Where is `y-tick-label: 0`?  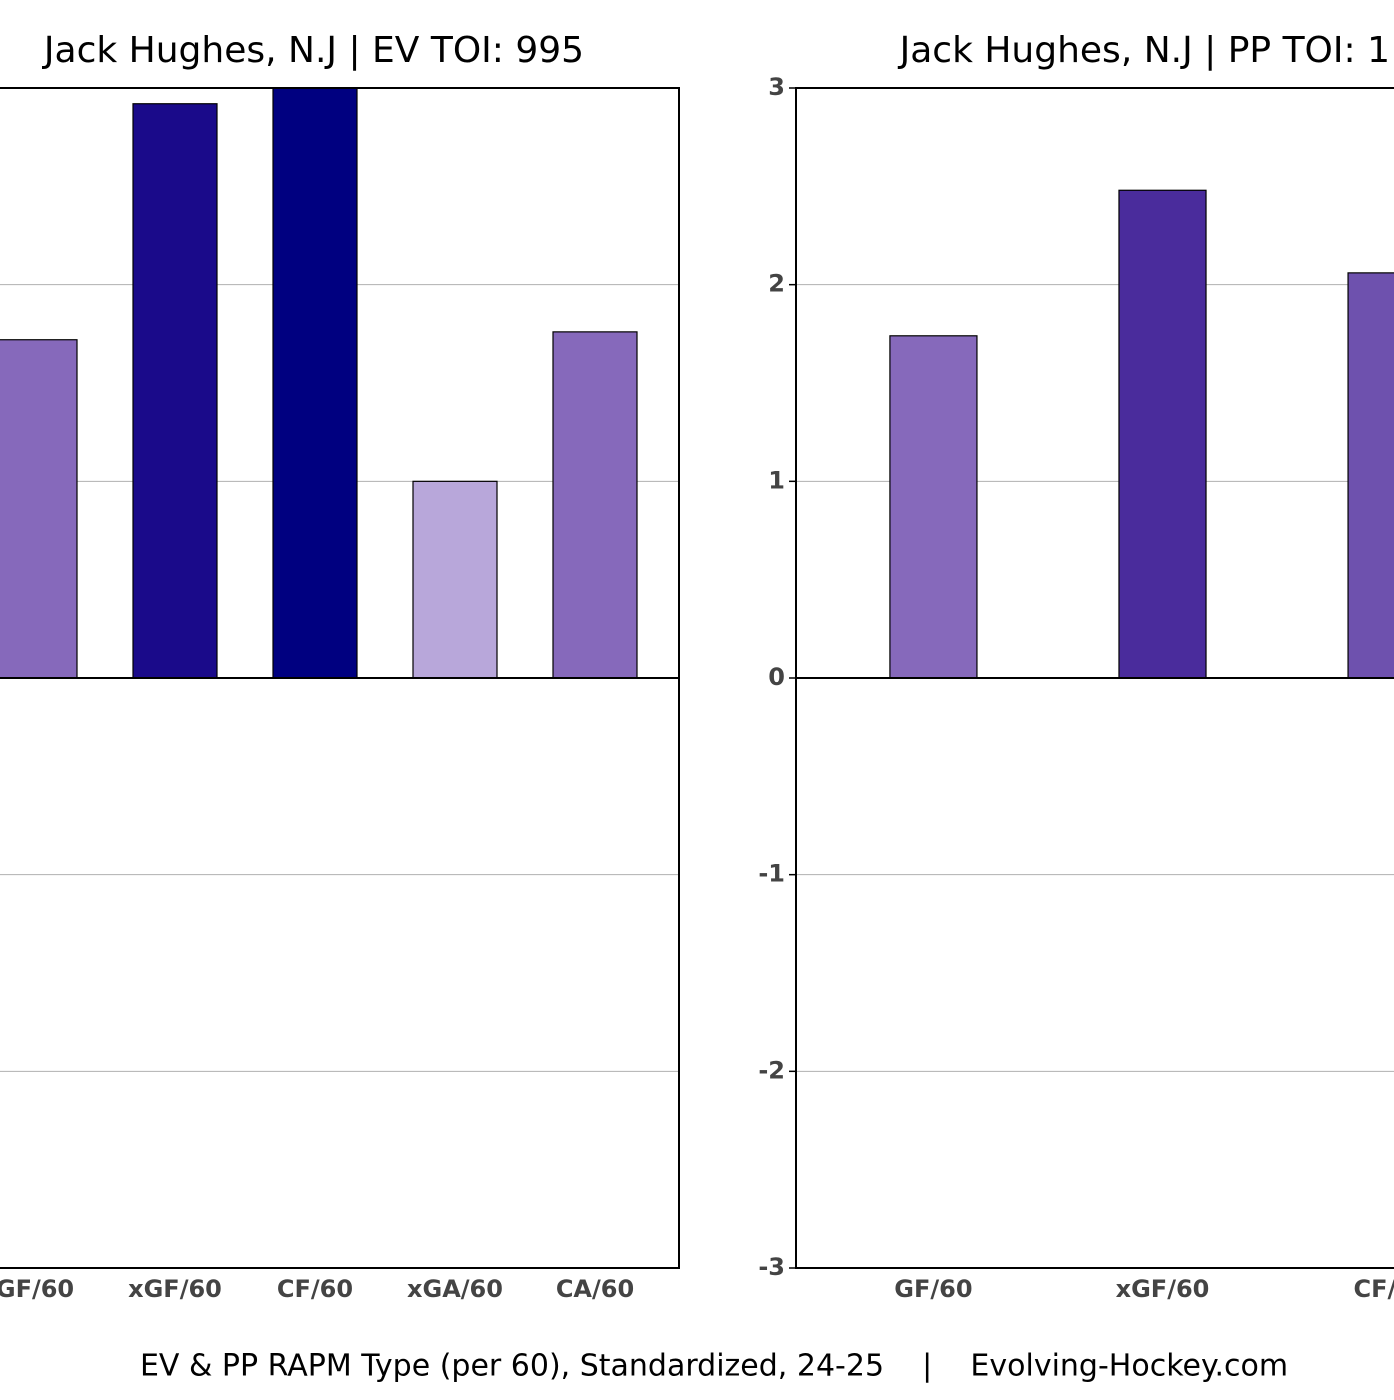 y-tick-label: 0 is located at coordinates (776, 677).